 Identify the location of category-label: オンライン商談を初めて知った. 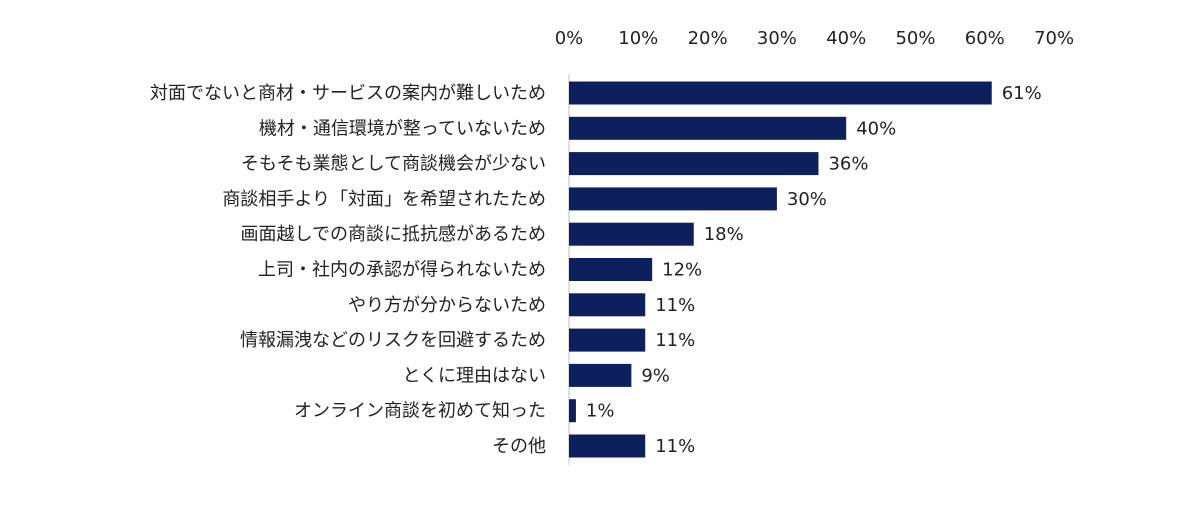
(420, 411).